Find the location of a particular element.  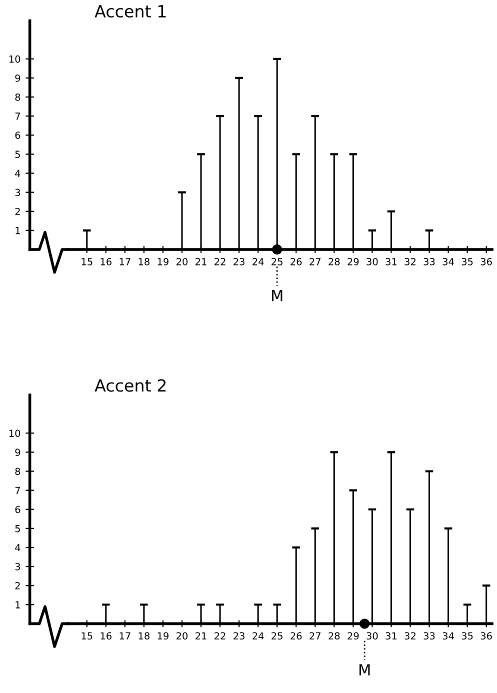

chart-title: Accent 2 is located at coordinates (130, 385).